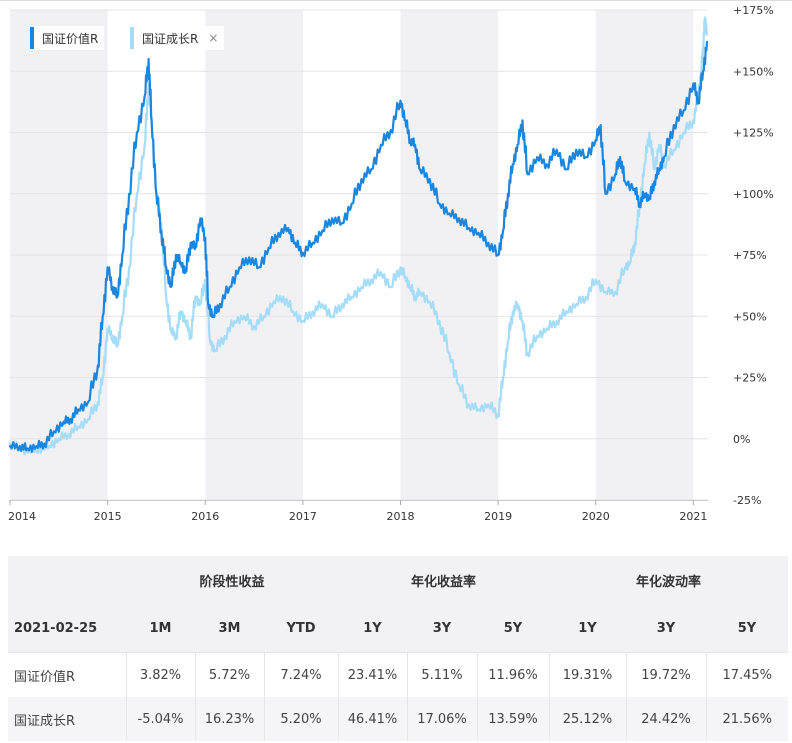 The height and width of the screenshot is (743, 792). What do you see at coordinates (22, 516) in the screenshot?
I see `x-tick-label: 2014` at bounding box center [22, 516].